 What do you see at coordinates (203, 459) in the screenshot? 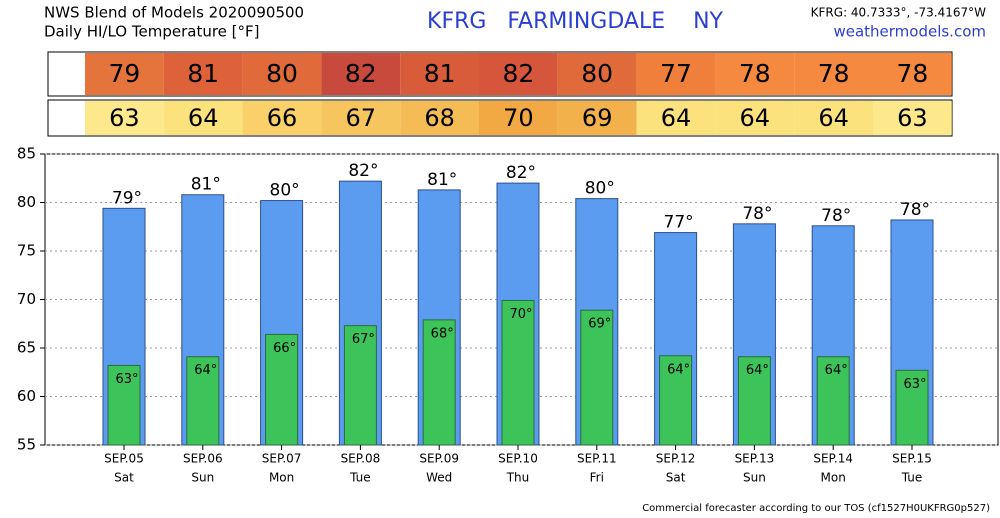
I see `x-tick-label: SEP.06` at bounding box center [203, 459].